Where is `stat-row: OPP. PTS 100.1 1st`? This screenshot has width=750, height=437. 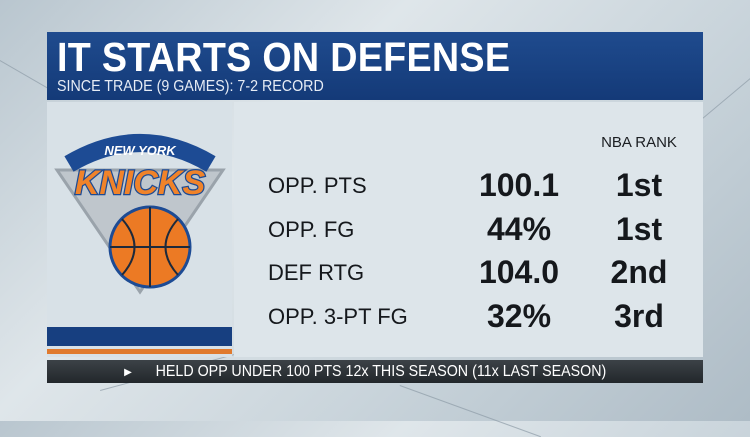
stat-row: OPP. PTS 100.1 1st is located at coordinates (468, 185).